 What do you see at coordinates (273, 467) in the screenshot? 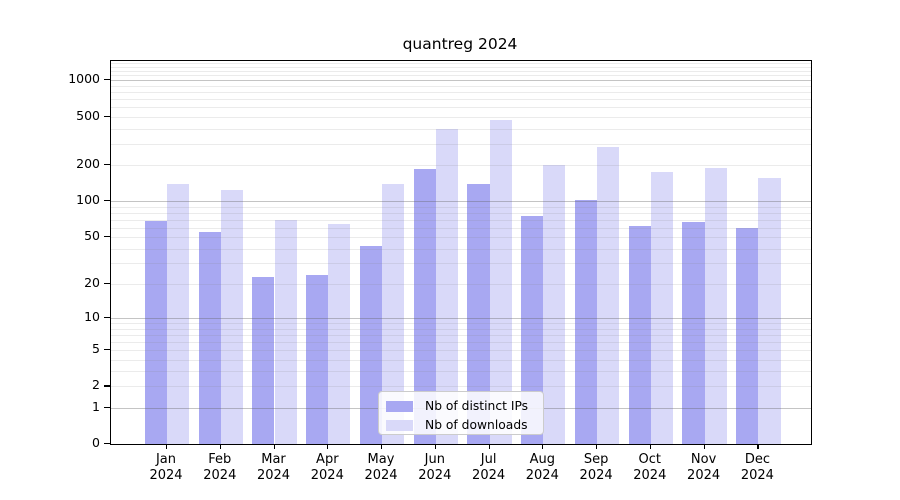
I see `x-tick-label-mar: Mar 2024` at bounding box center [273, 467].